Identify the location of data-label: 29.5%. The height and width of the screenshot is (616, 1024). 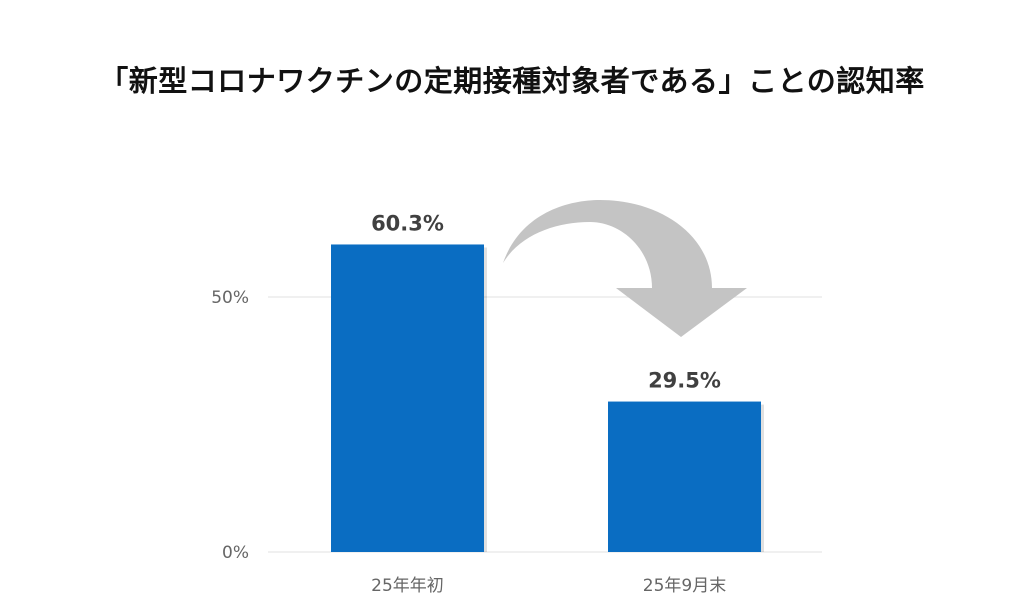
(684, 381).